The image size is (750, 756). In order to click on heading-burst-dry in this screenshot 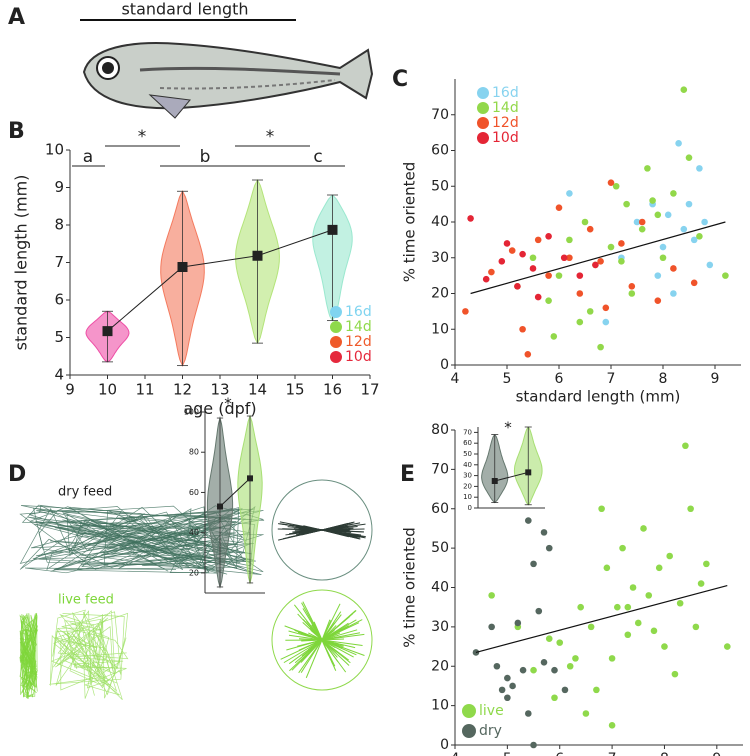, I will do `click(321, 531)`.